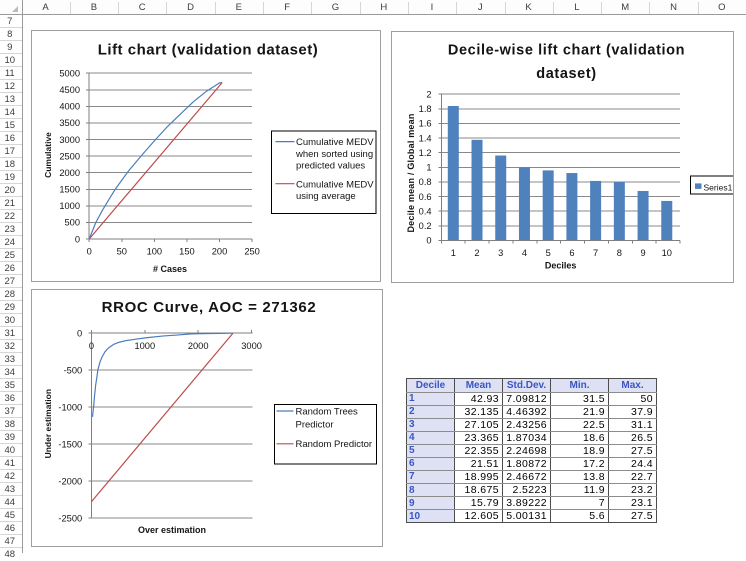 The width and height of the screenshot is (746, 561). I want to click on svg-text:Decile-wise lift chart (valida: Decile-wise lift chart (validation, so click(566, 51).